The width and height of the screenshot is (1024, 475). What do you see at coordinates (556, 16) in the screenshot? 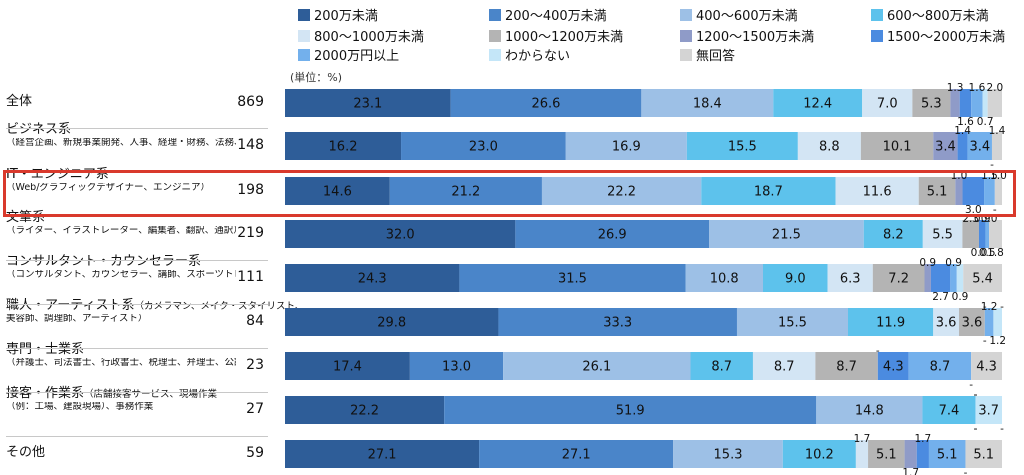
I see `legend-label: 200～400万未満` at bounding box center [556, 16].